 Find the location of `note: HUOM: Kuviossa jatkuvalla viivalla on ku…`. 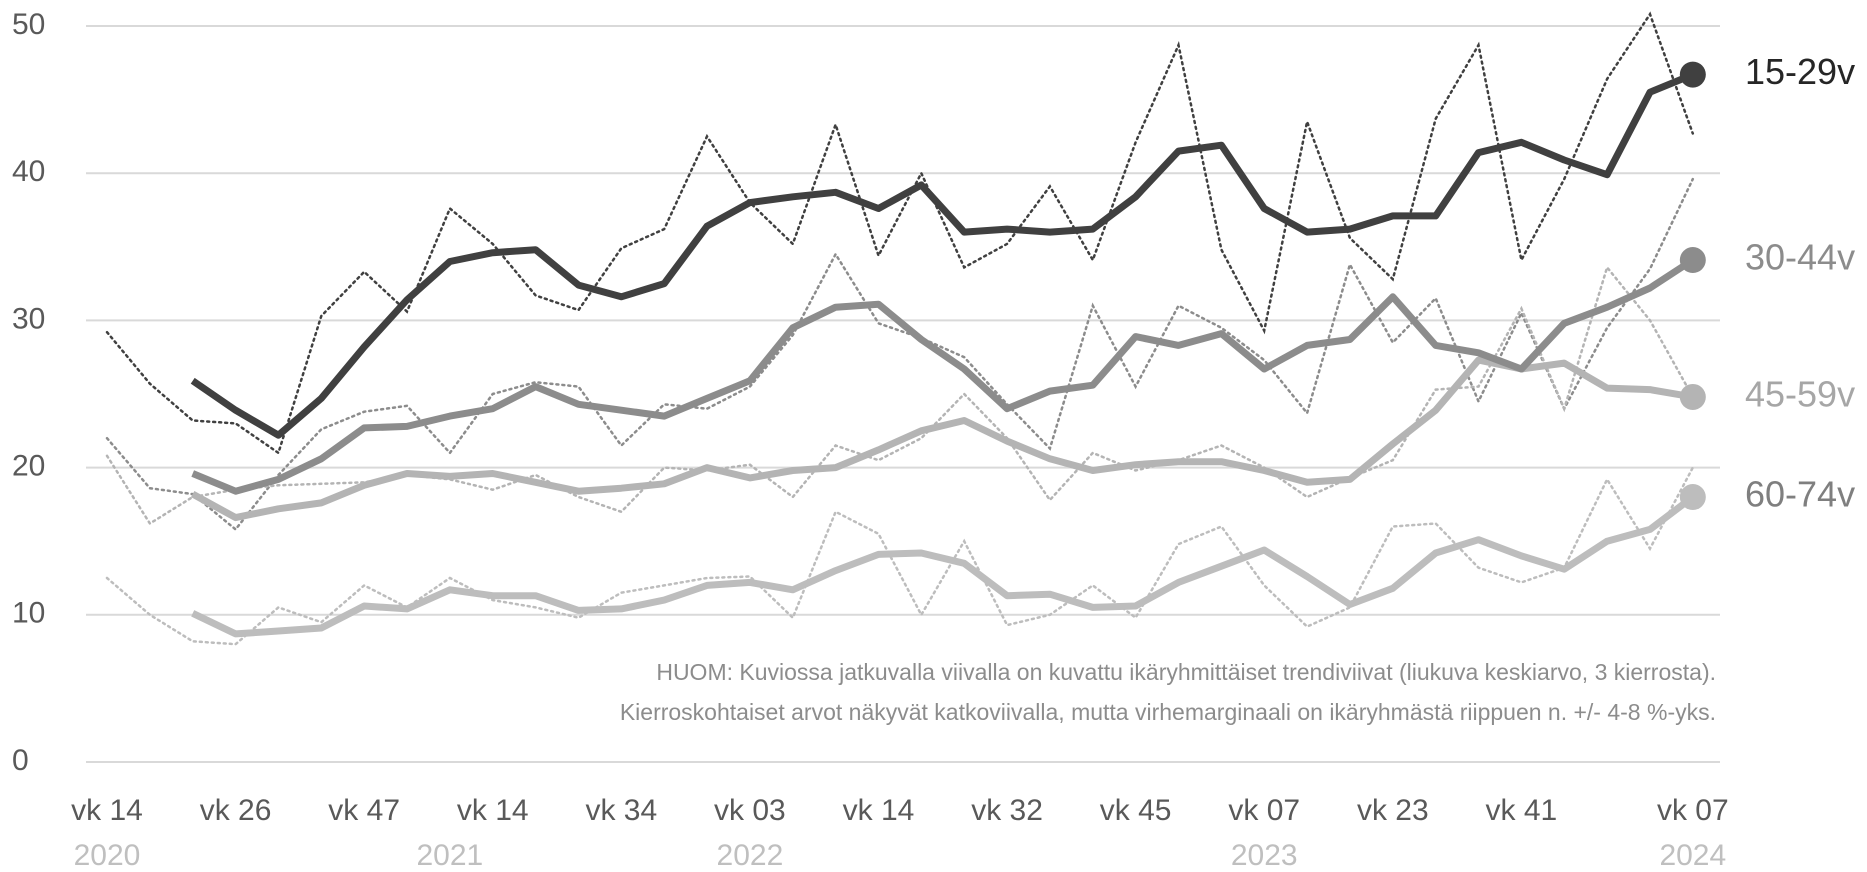

note: HUOM: Kuviossa jatkuvalla viivalla on ku… is located at coordinates (1186, 672).